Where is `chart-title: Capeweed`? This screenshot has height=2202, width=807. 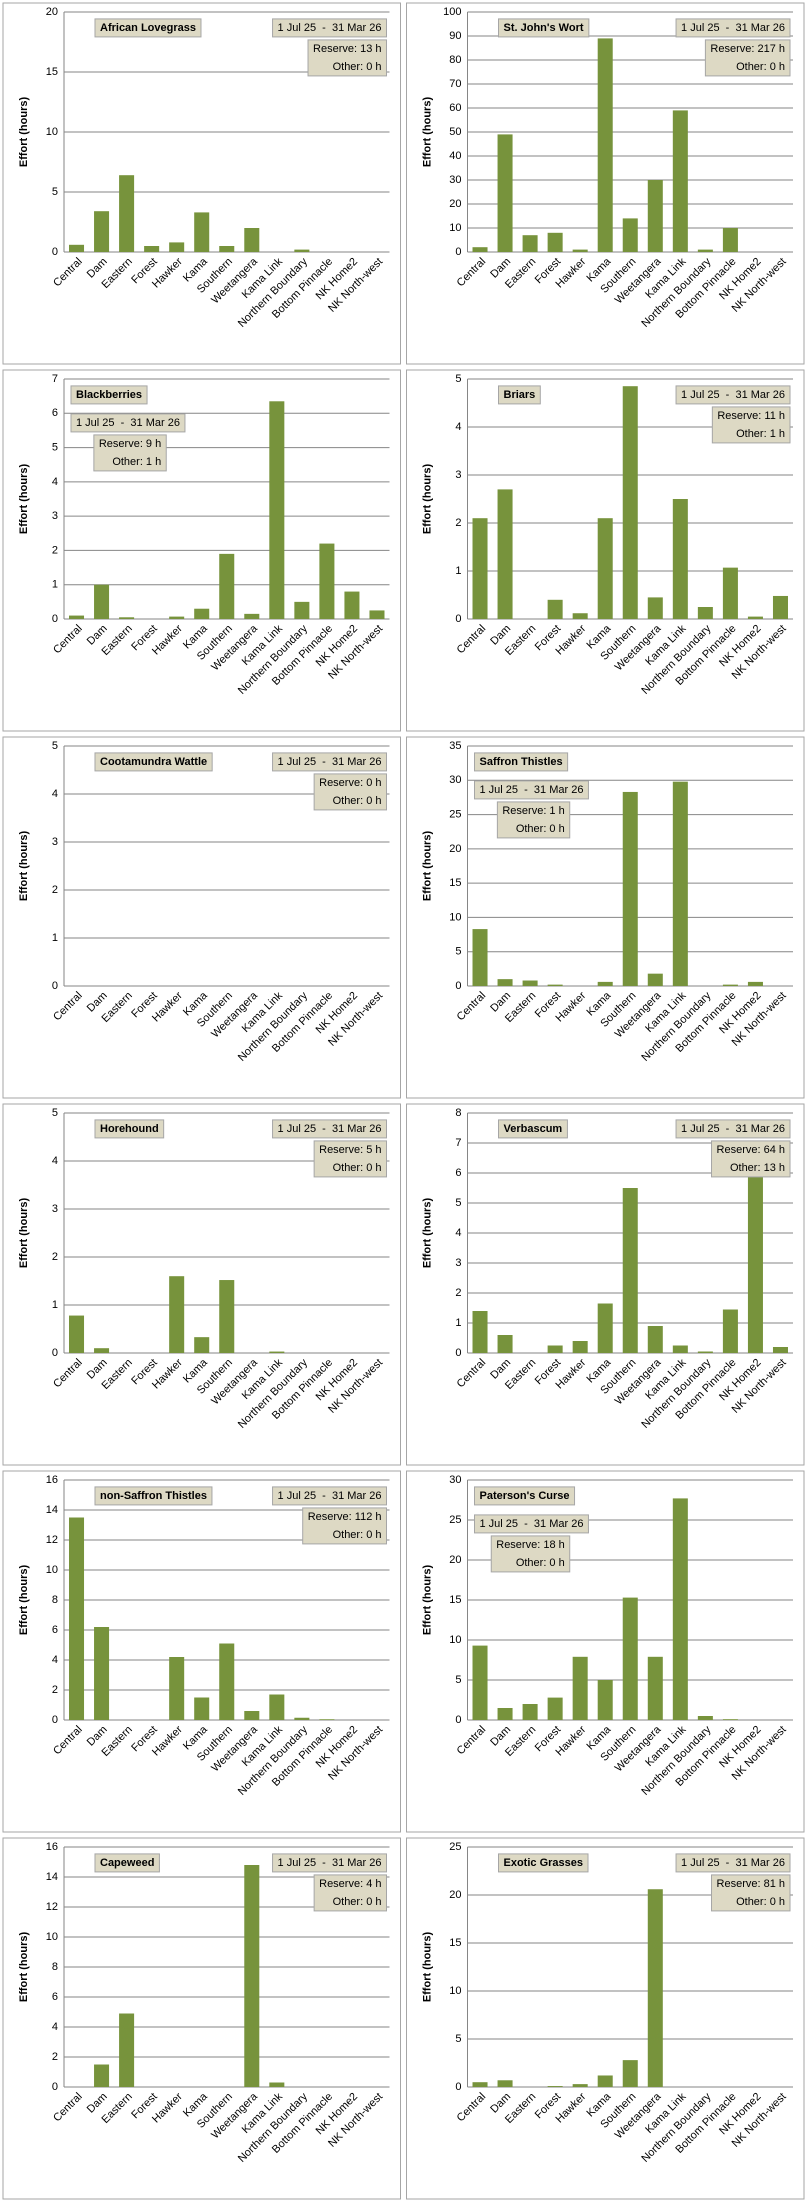 chart-title: Capeweed is located at coordinates (127, 1863).